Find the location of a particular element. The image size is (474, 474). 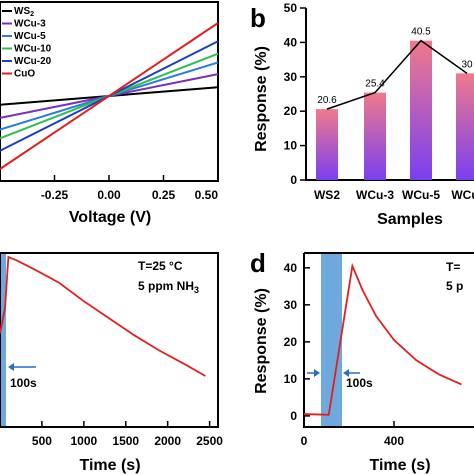

panel-d-arrowhead-left is located at coordinates (317, 373).